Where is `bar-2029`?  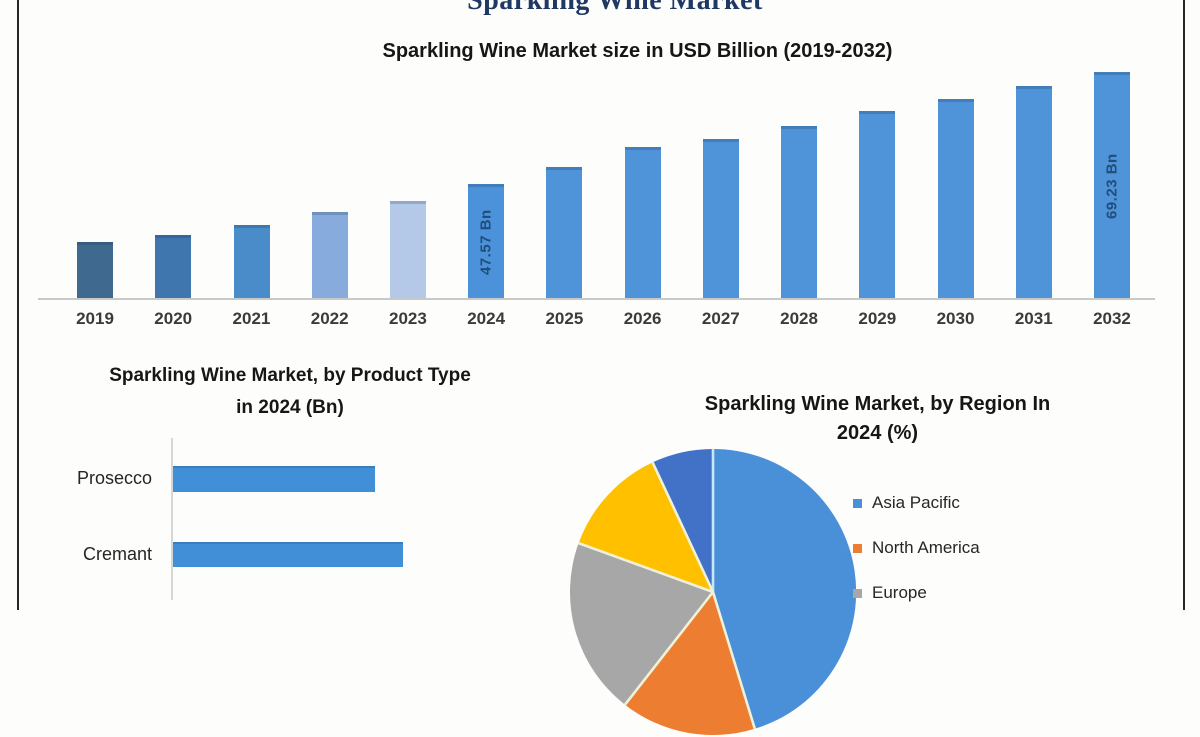 bar-2029 is located at coordinates (877, 204).